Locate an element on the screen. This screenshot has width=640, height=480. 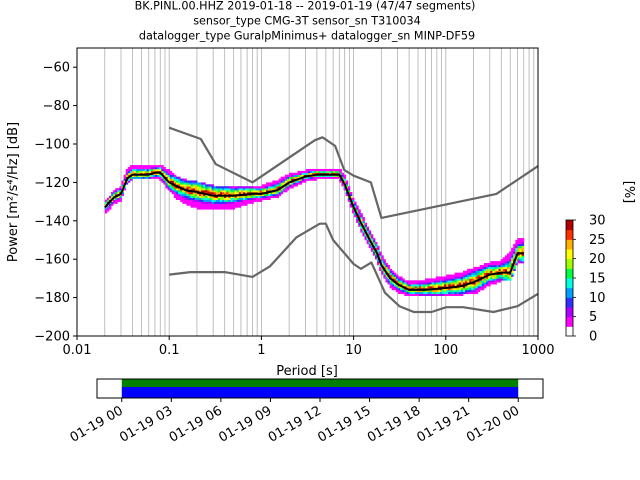
timeline-tick-label: 01-20 00 is located at coordinates (493, 424).